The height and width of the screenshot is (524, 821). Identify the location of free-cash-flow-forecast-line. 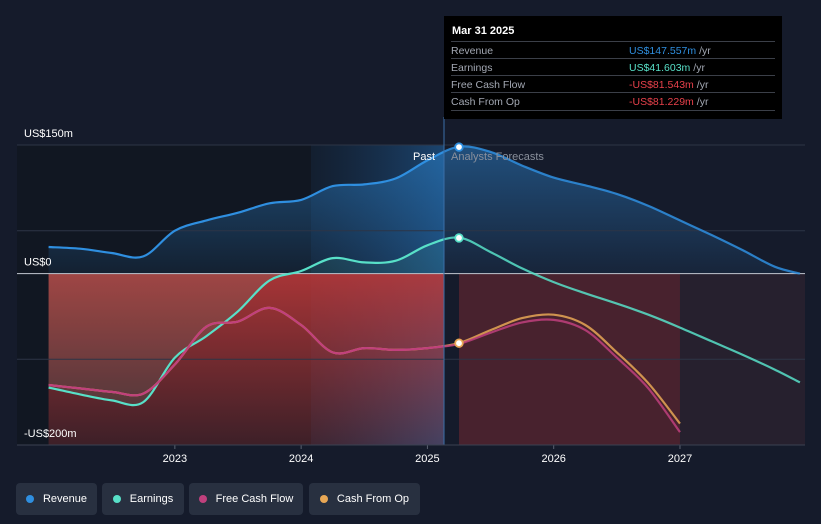
(562, 375).